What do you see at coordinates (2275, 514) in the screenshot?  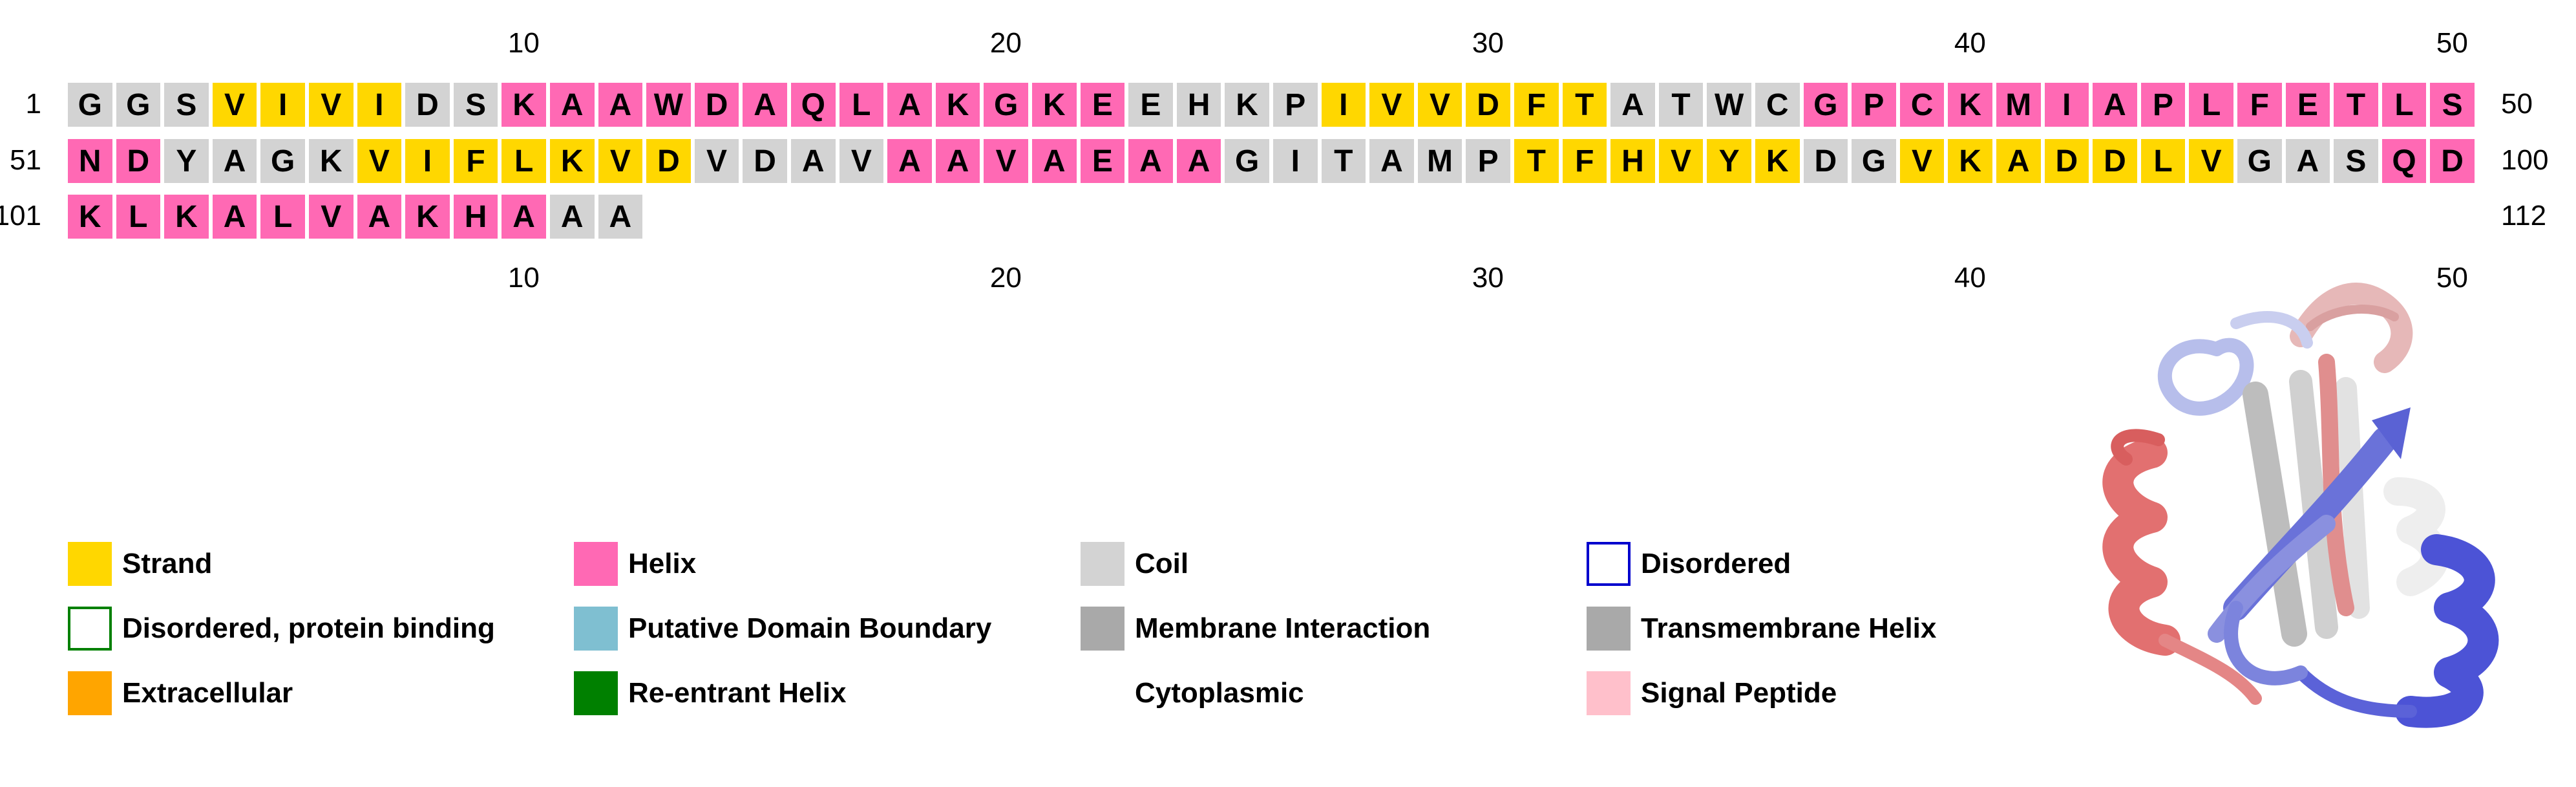 I see `structure-sheet-grey` at bounding box center [2275, 514].